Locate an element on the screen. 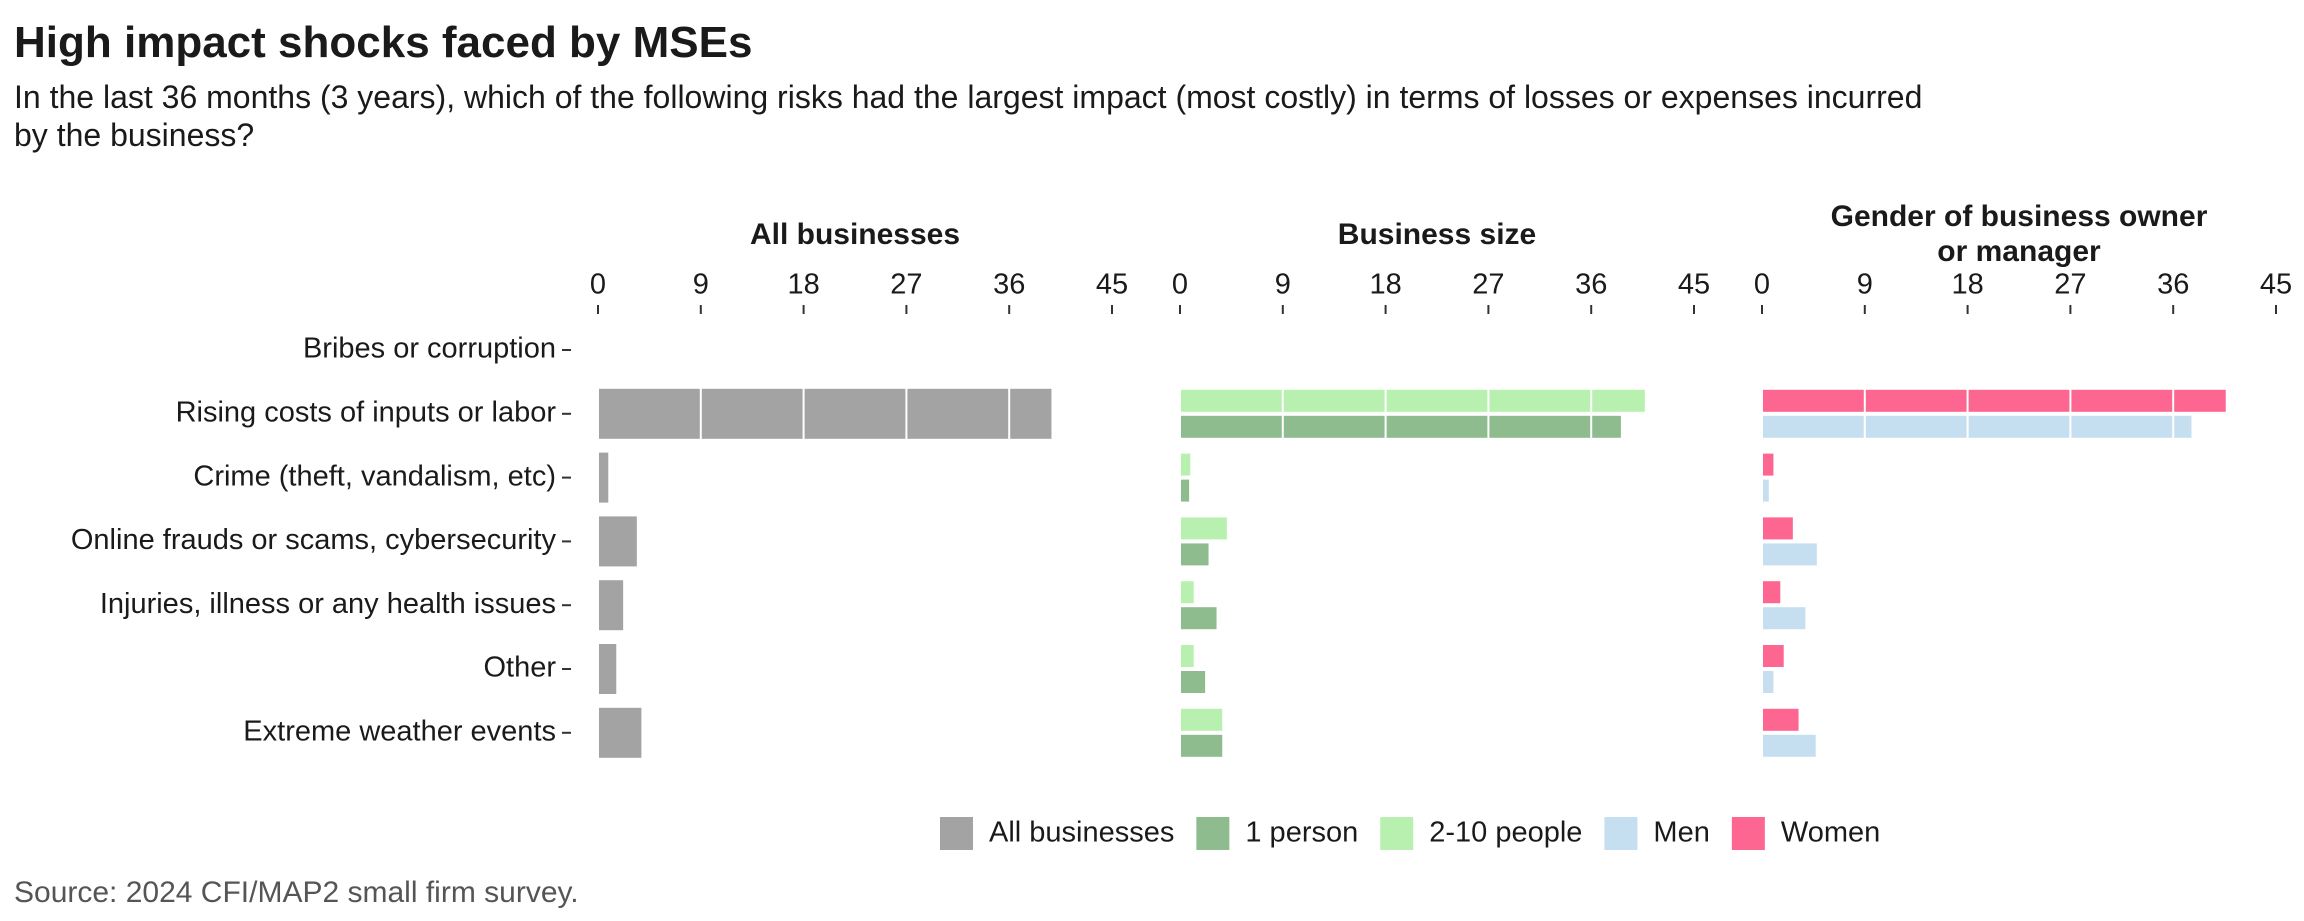 This screenshot has width=2304, height=921. y-tick-label: Other is located at coordinates (519, 668).